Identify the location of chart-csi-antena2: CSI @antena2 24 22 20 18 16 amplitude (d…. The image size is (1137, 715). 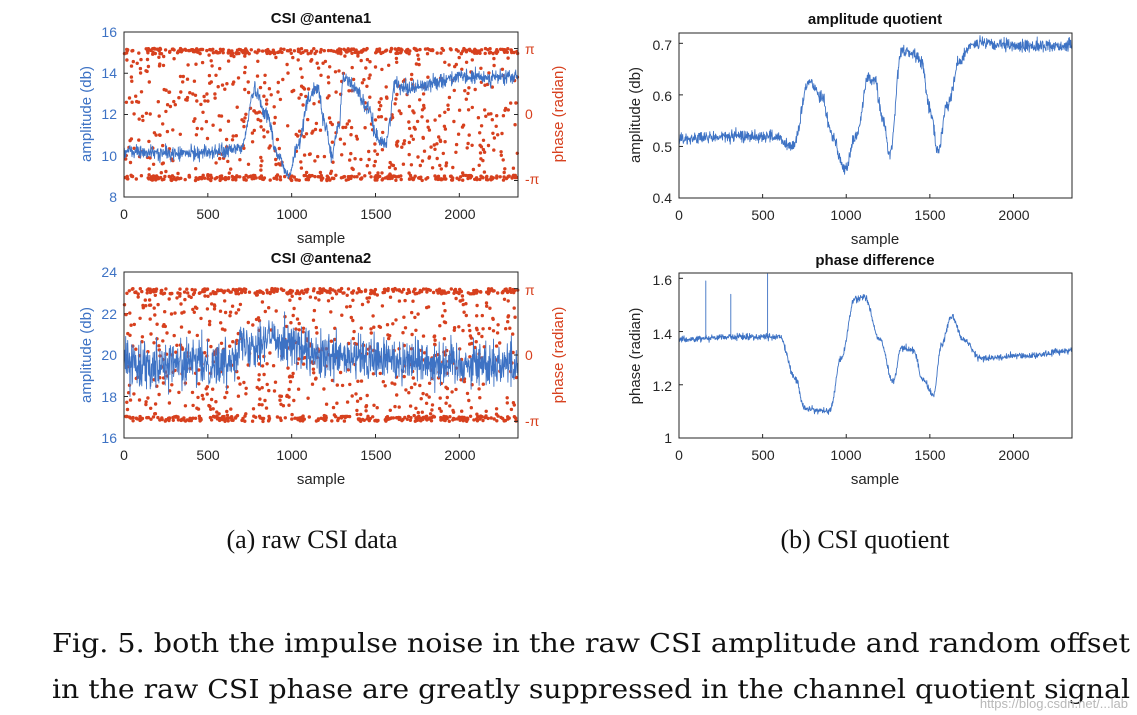
(322, 369).